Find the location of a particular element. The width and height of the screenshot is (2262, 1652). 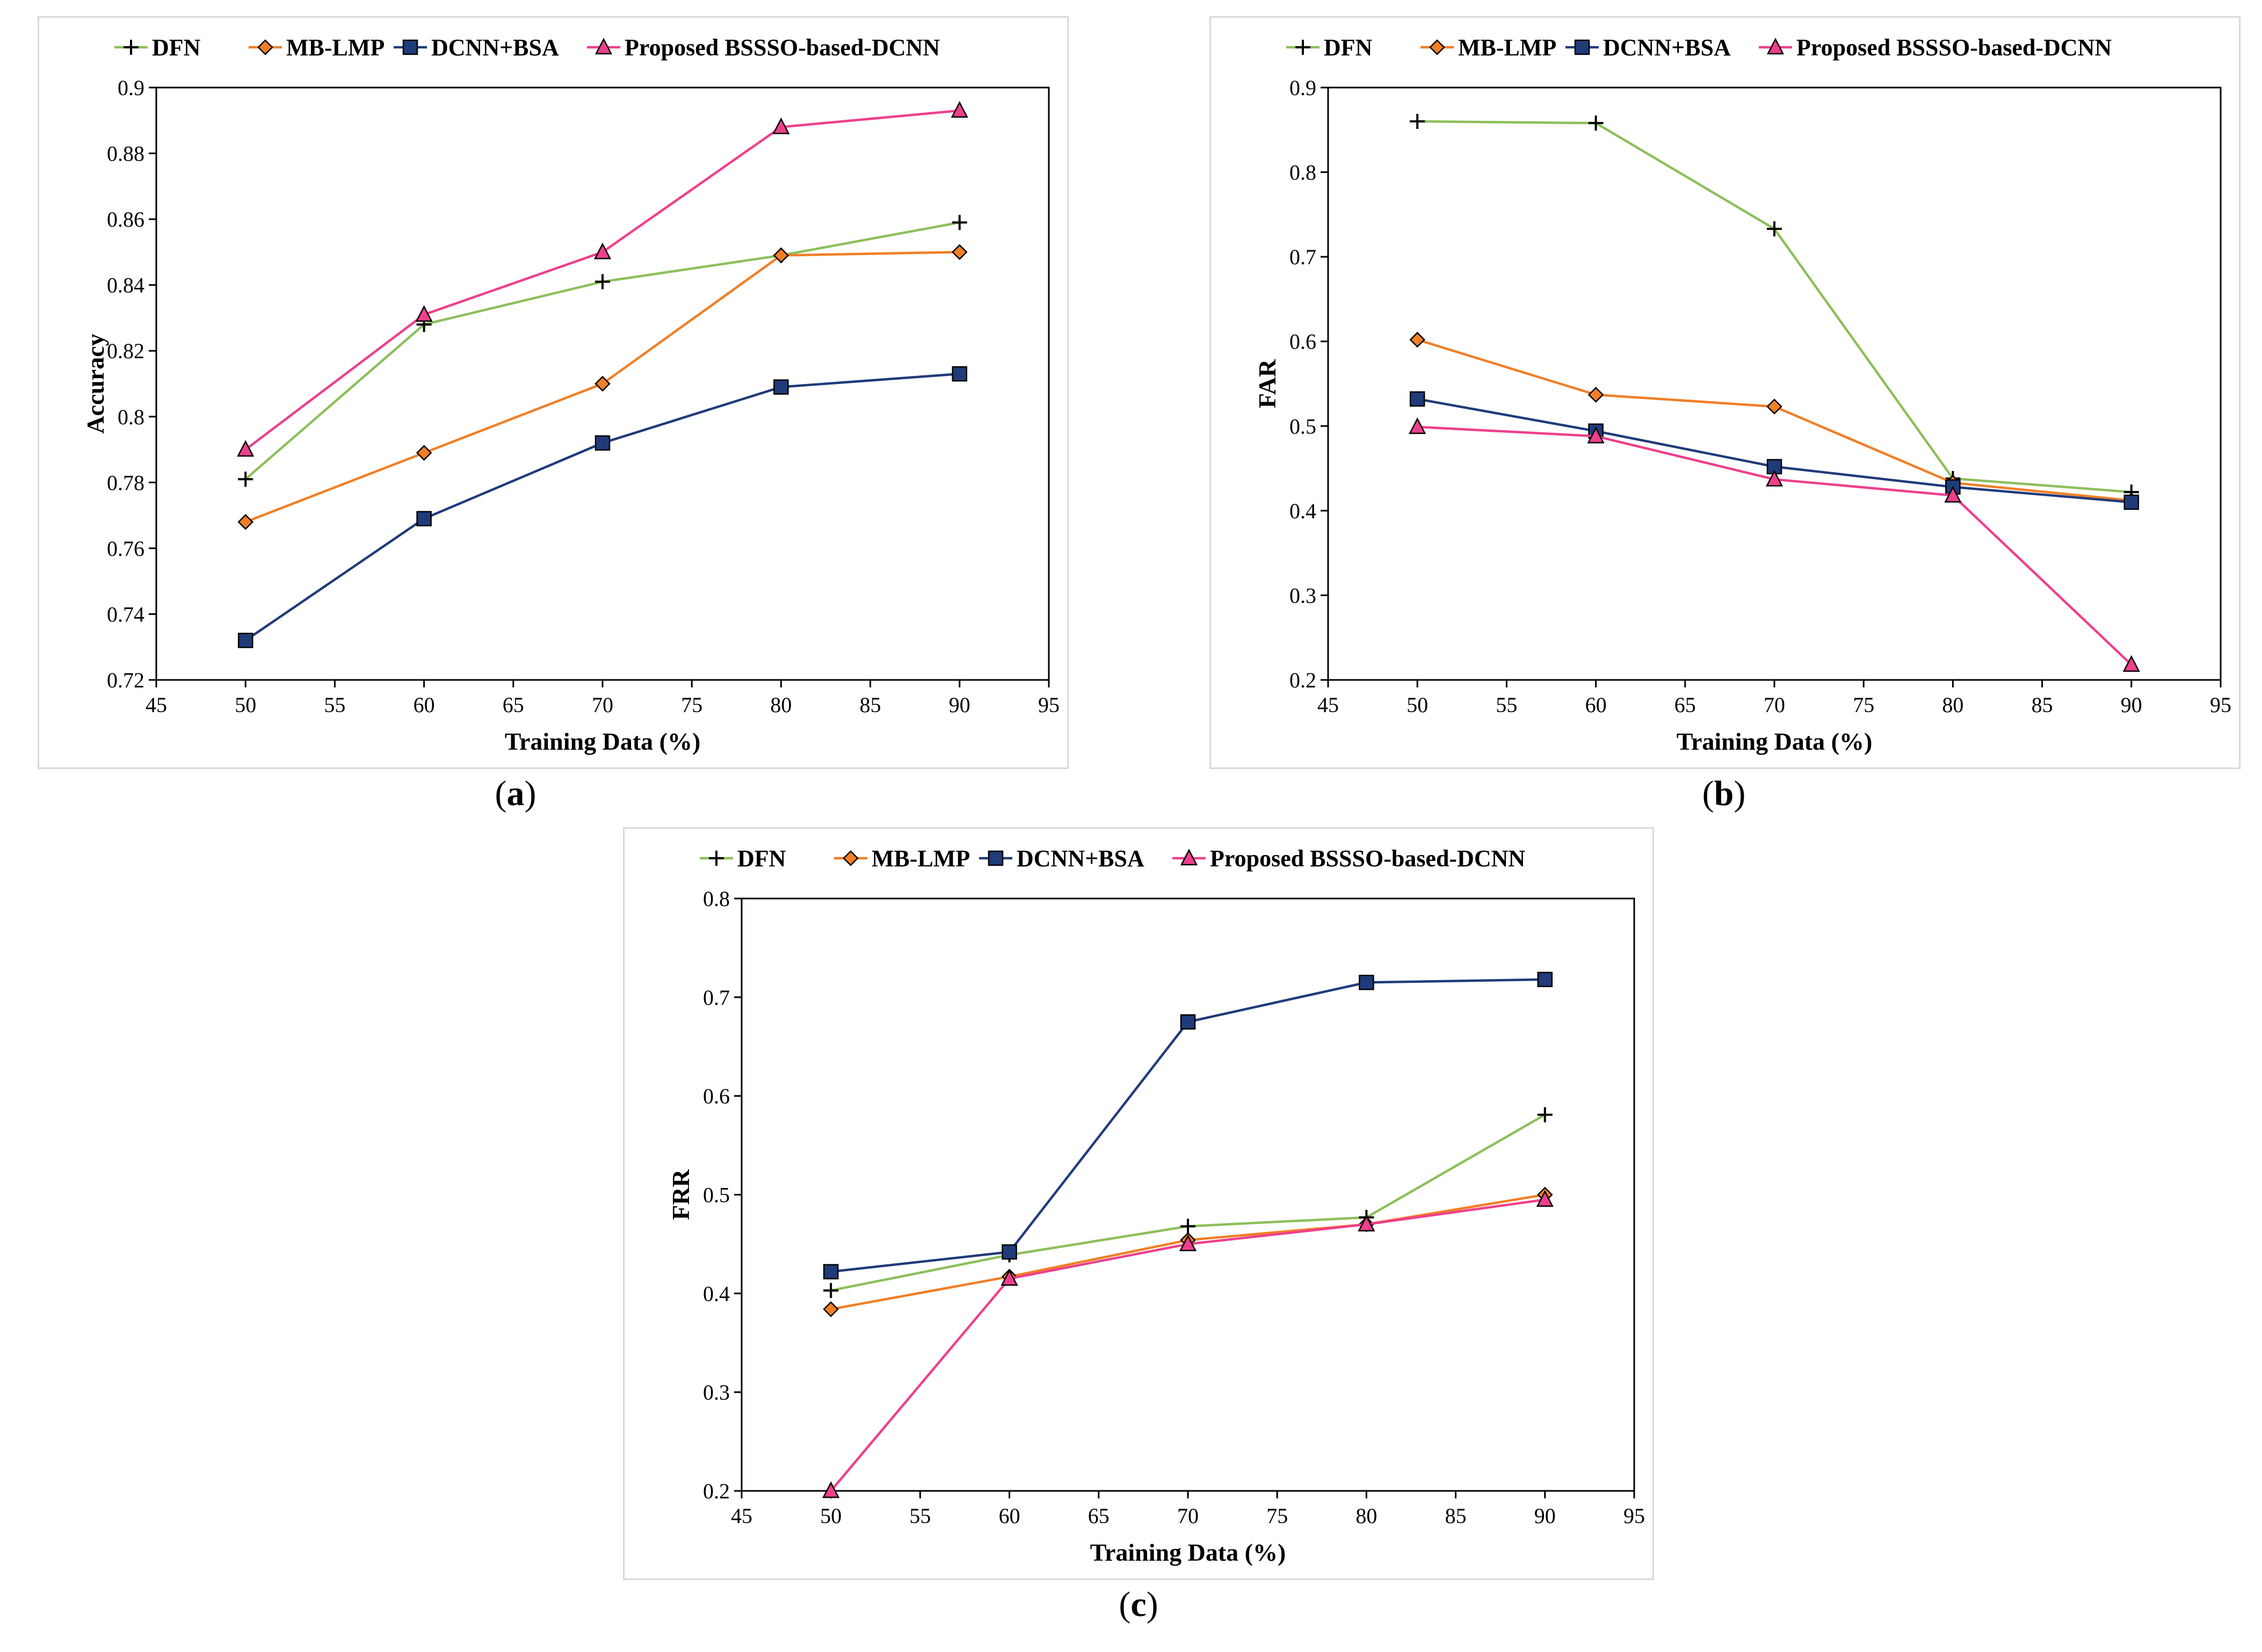

plot-area-frame is located at coordinates (1774, 383).